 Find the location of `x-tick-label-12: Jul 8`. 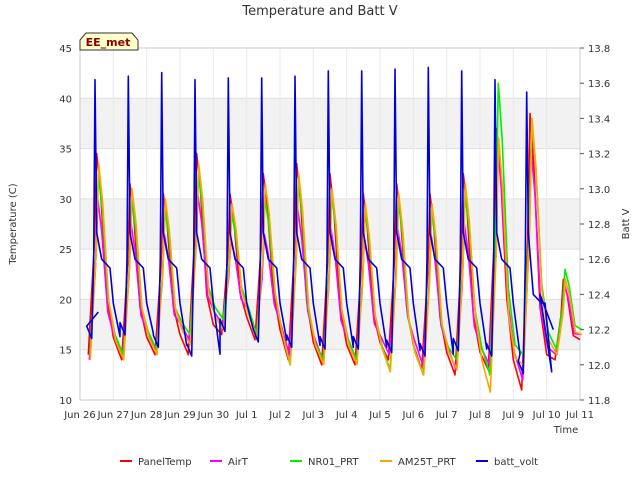

x-tick-label-12: Jul 8 is located at coordinates (479, 415).